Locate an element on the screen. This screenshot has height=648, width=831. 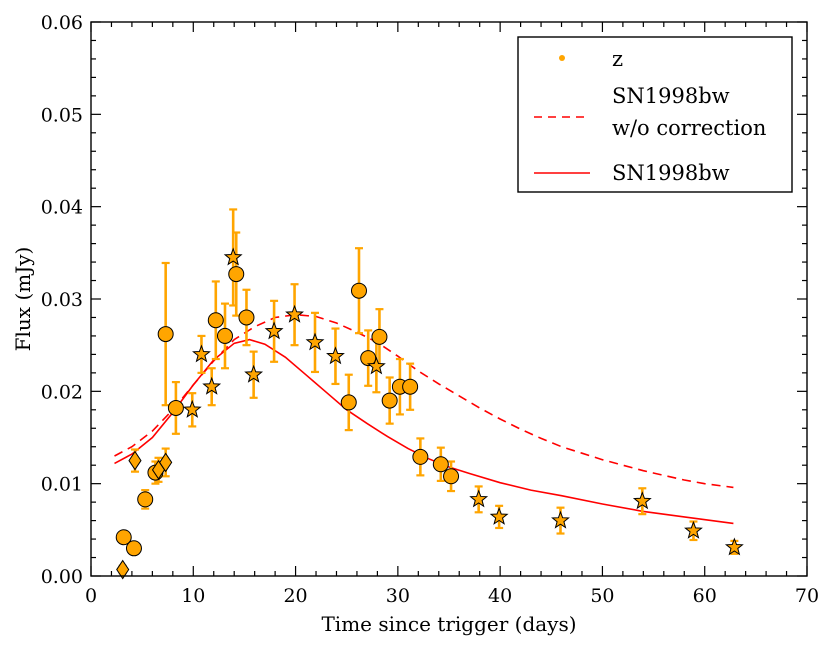
legend-frame is located at coordinates (655, 114).